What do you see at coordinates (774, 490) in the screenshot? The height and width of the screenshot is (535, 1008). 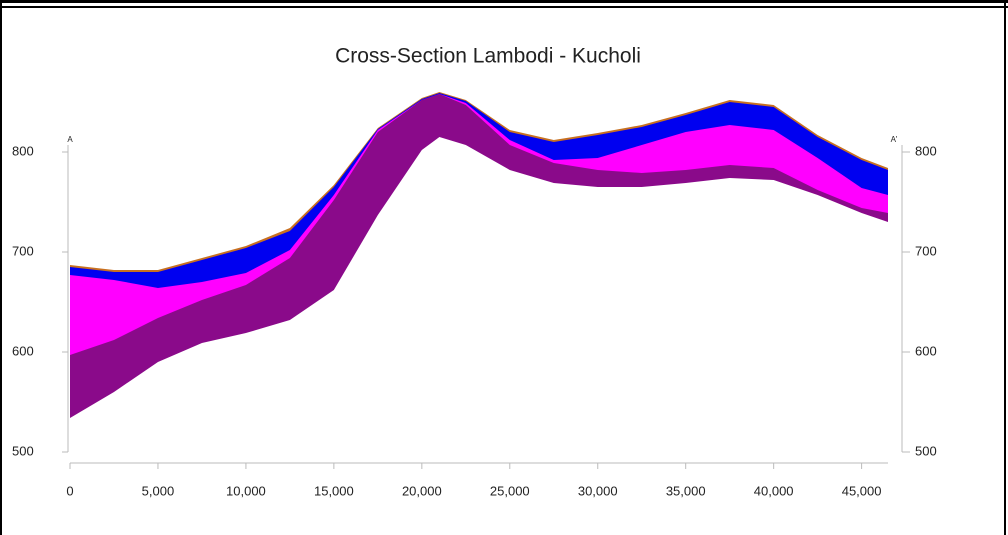 I see `x-tick-label: 40,000` at bounding box center [774, 490].